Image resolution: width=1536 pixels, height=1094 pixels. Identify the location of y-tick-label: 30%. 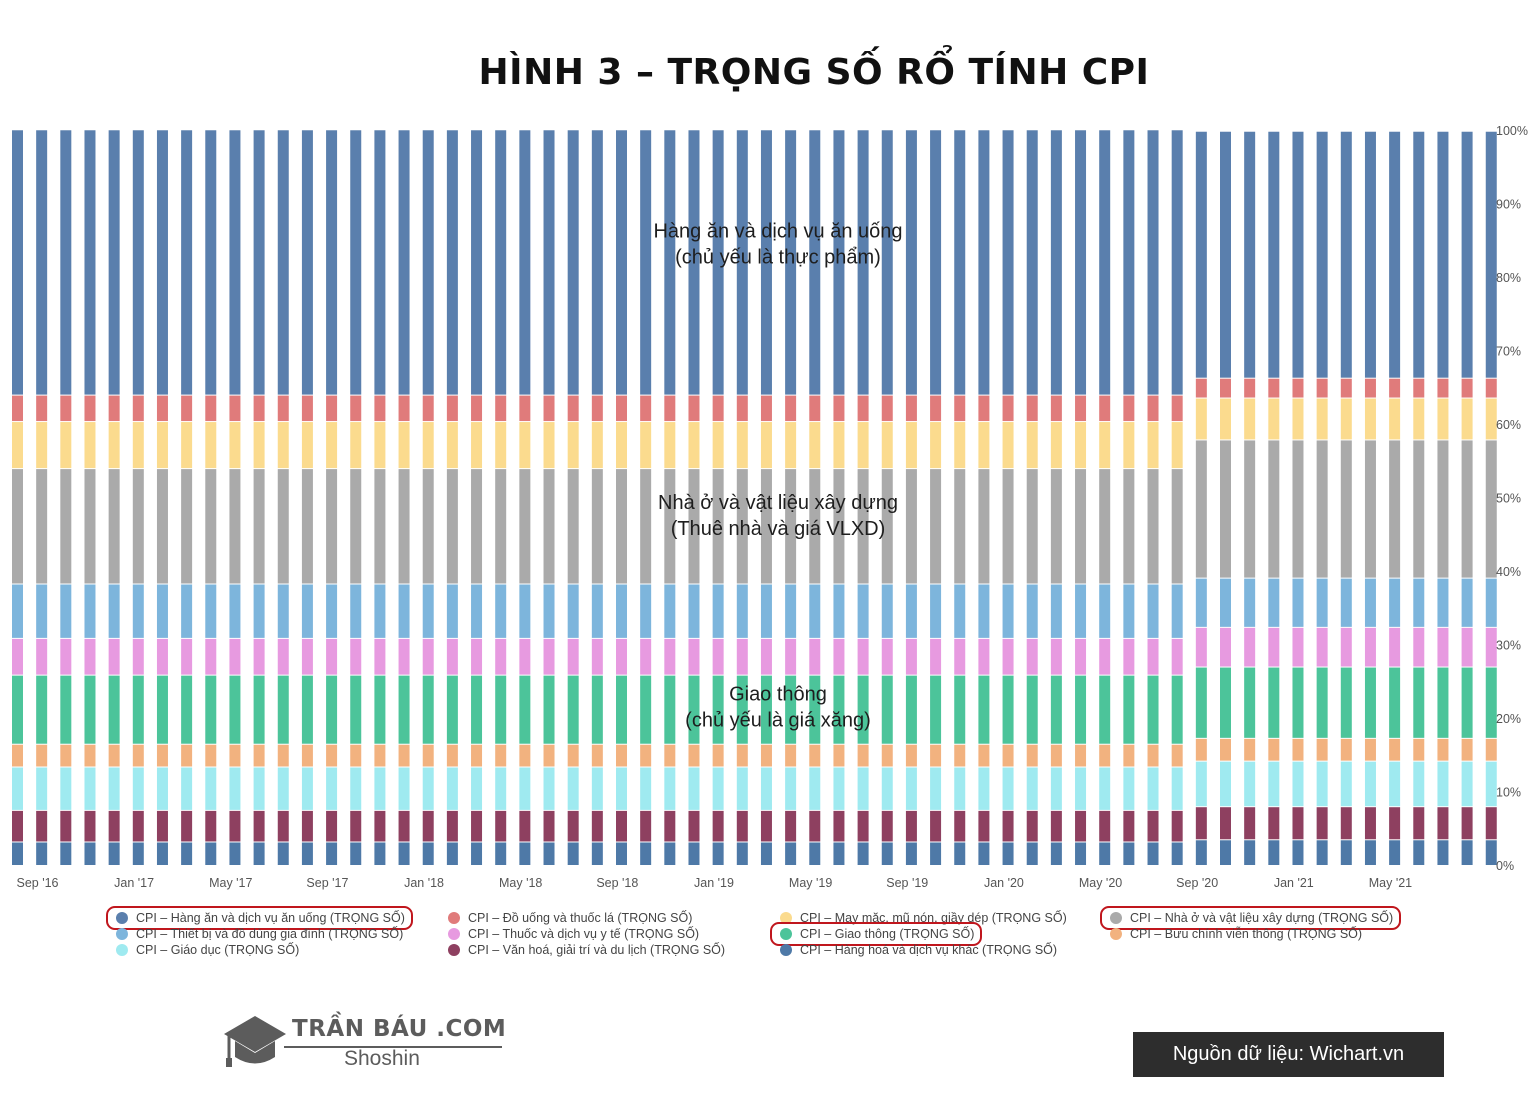
(1508, 646).